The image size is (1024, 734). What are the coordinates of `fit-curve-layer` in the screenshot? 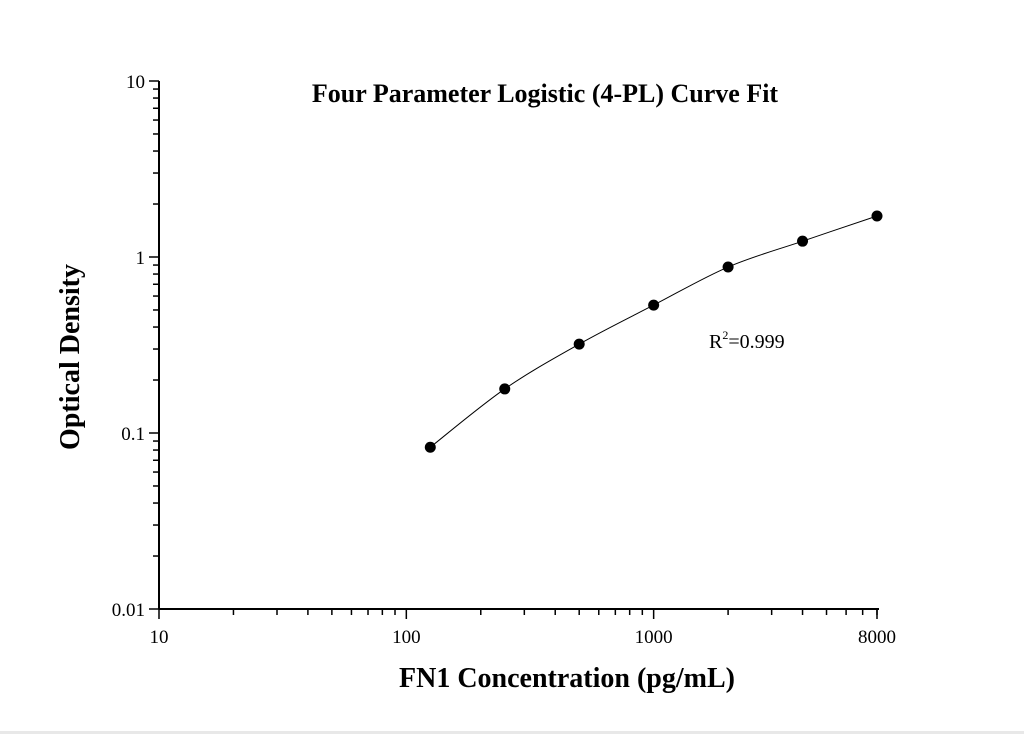 It's located at (653, 331).